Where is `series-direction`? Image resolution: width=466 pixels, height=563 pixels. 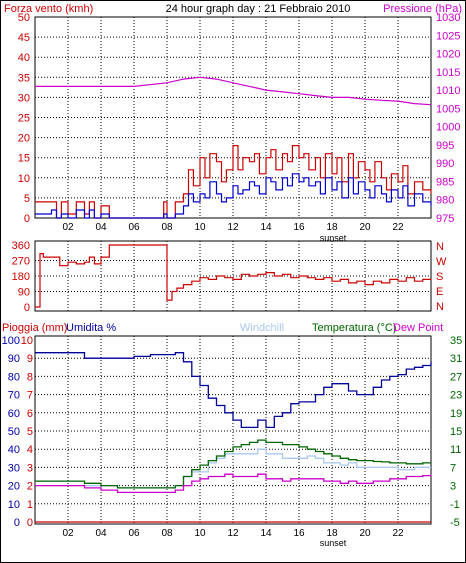 series-direction is located at coordinates (233, 276).